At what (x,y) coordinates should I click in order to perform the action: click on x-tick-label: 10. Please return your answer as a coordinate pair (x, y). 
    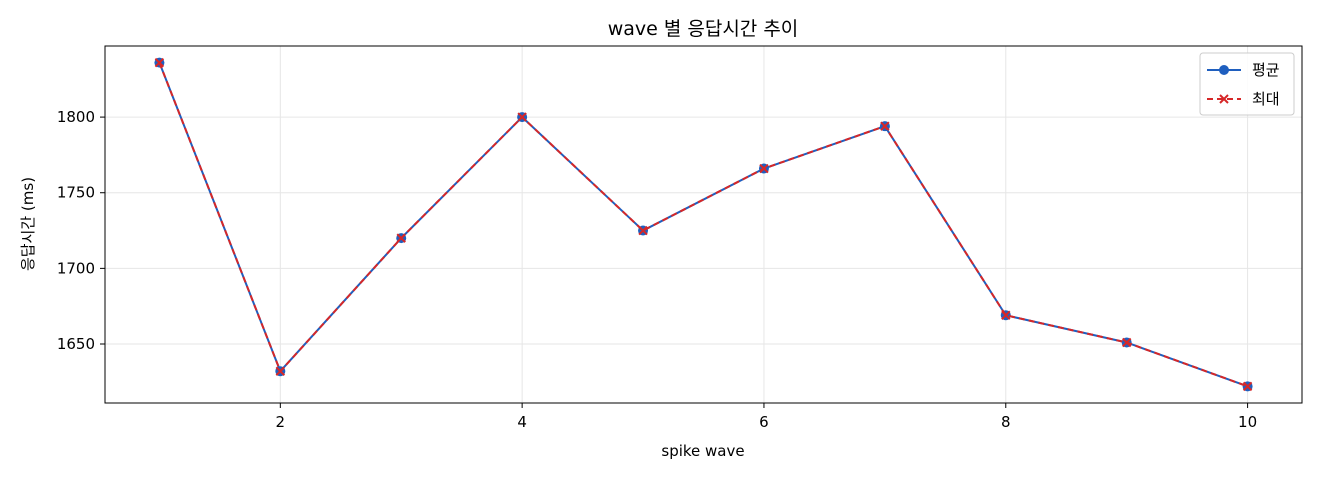
    Looking at the image, I should click on (1247, 422).